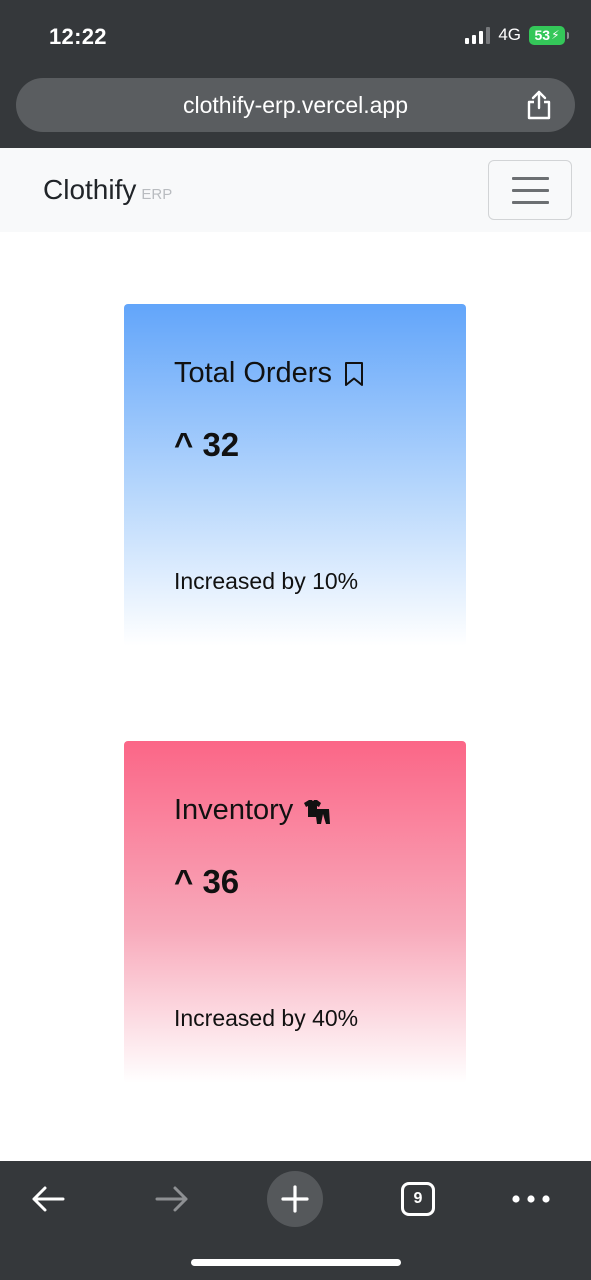  I want to click on card-note: Increased by 10%, so click(266, 581).